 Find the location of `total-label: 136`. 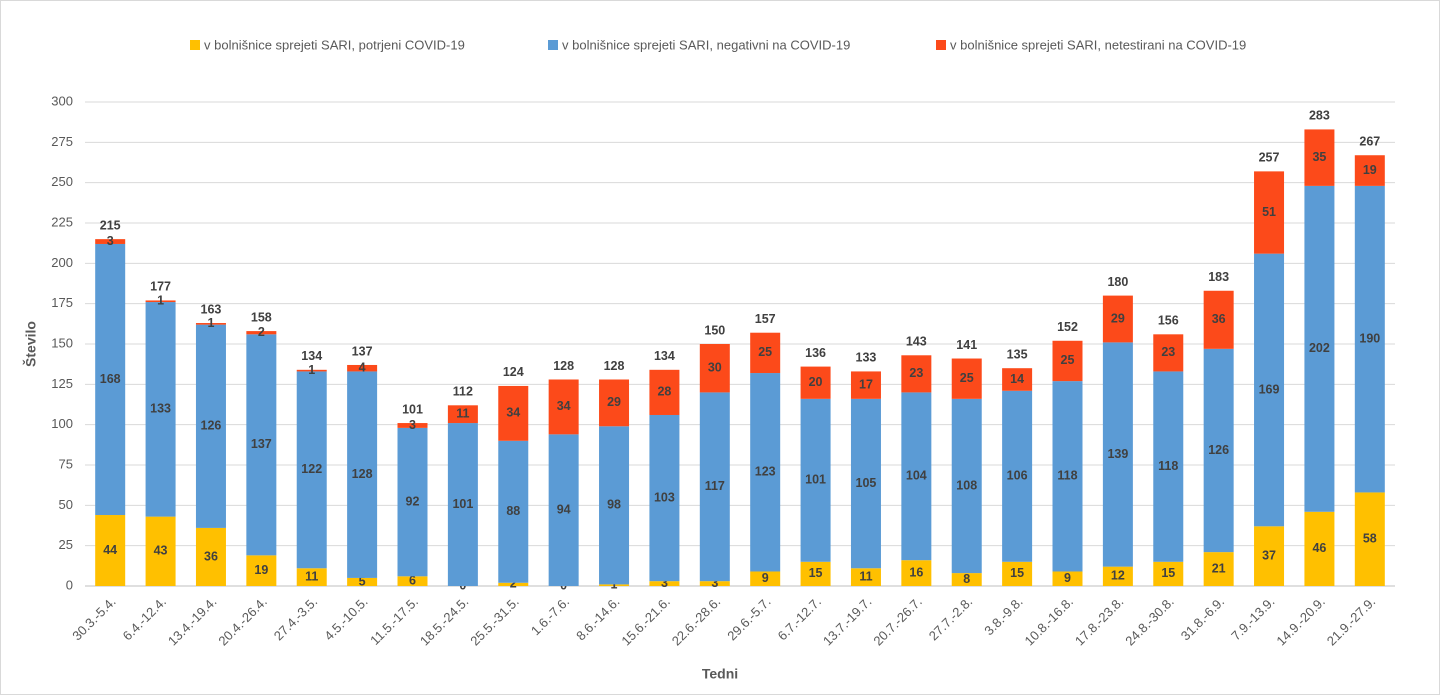

total-label: 136 is located at coordinates (815, 353).